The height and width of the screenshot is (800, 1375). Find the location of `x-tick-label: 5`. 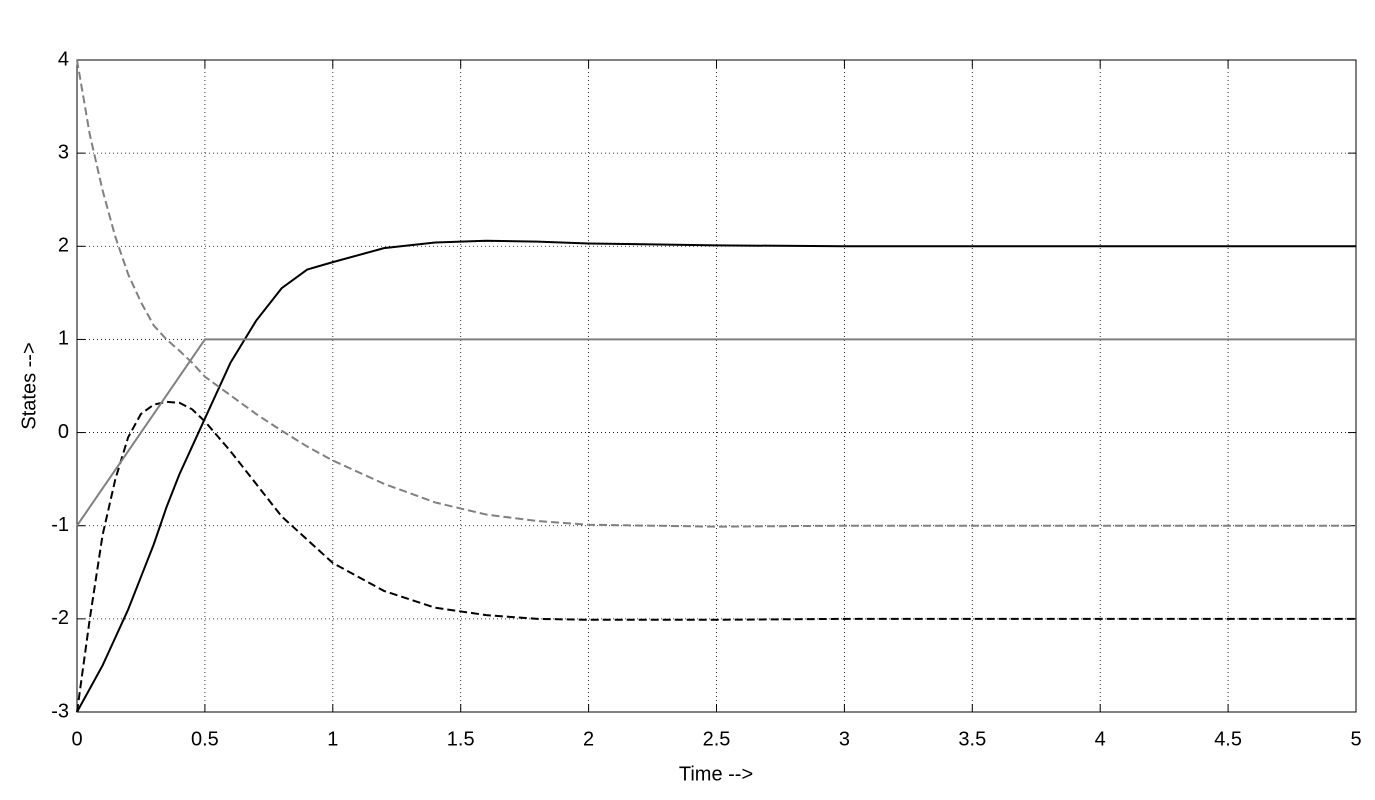

x-tick-label: 5 is located at coordinates (1355, 739).